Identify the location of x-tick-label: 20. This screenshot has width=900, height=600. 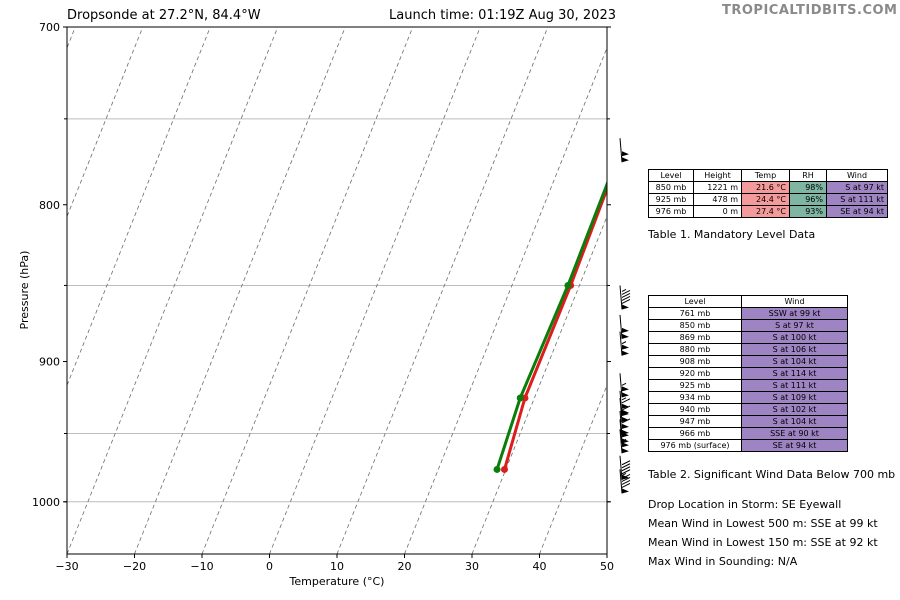
(405, 566).